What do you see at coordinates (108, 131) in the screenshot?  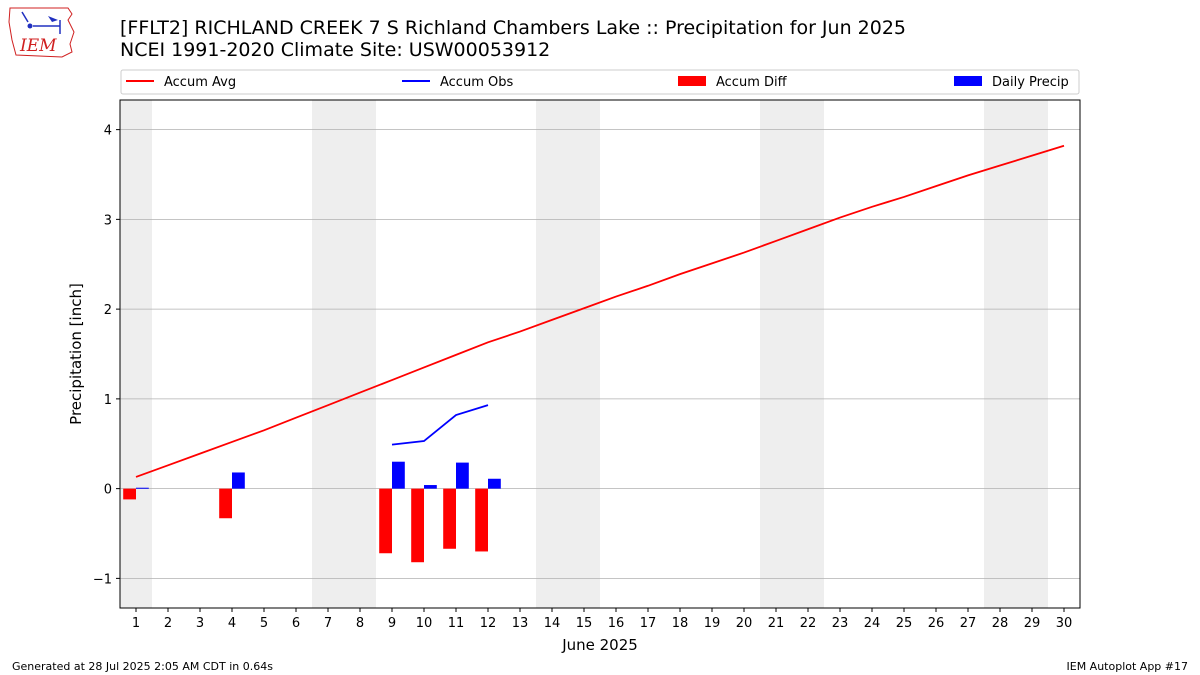 I see `y-tick-label: 4` at bounding box center [108, 131].